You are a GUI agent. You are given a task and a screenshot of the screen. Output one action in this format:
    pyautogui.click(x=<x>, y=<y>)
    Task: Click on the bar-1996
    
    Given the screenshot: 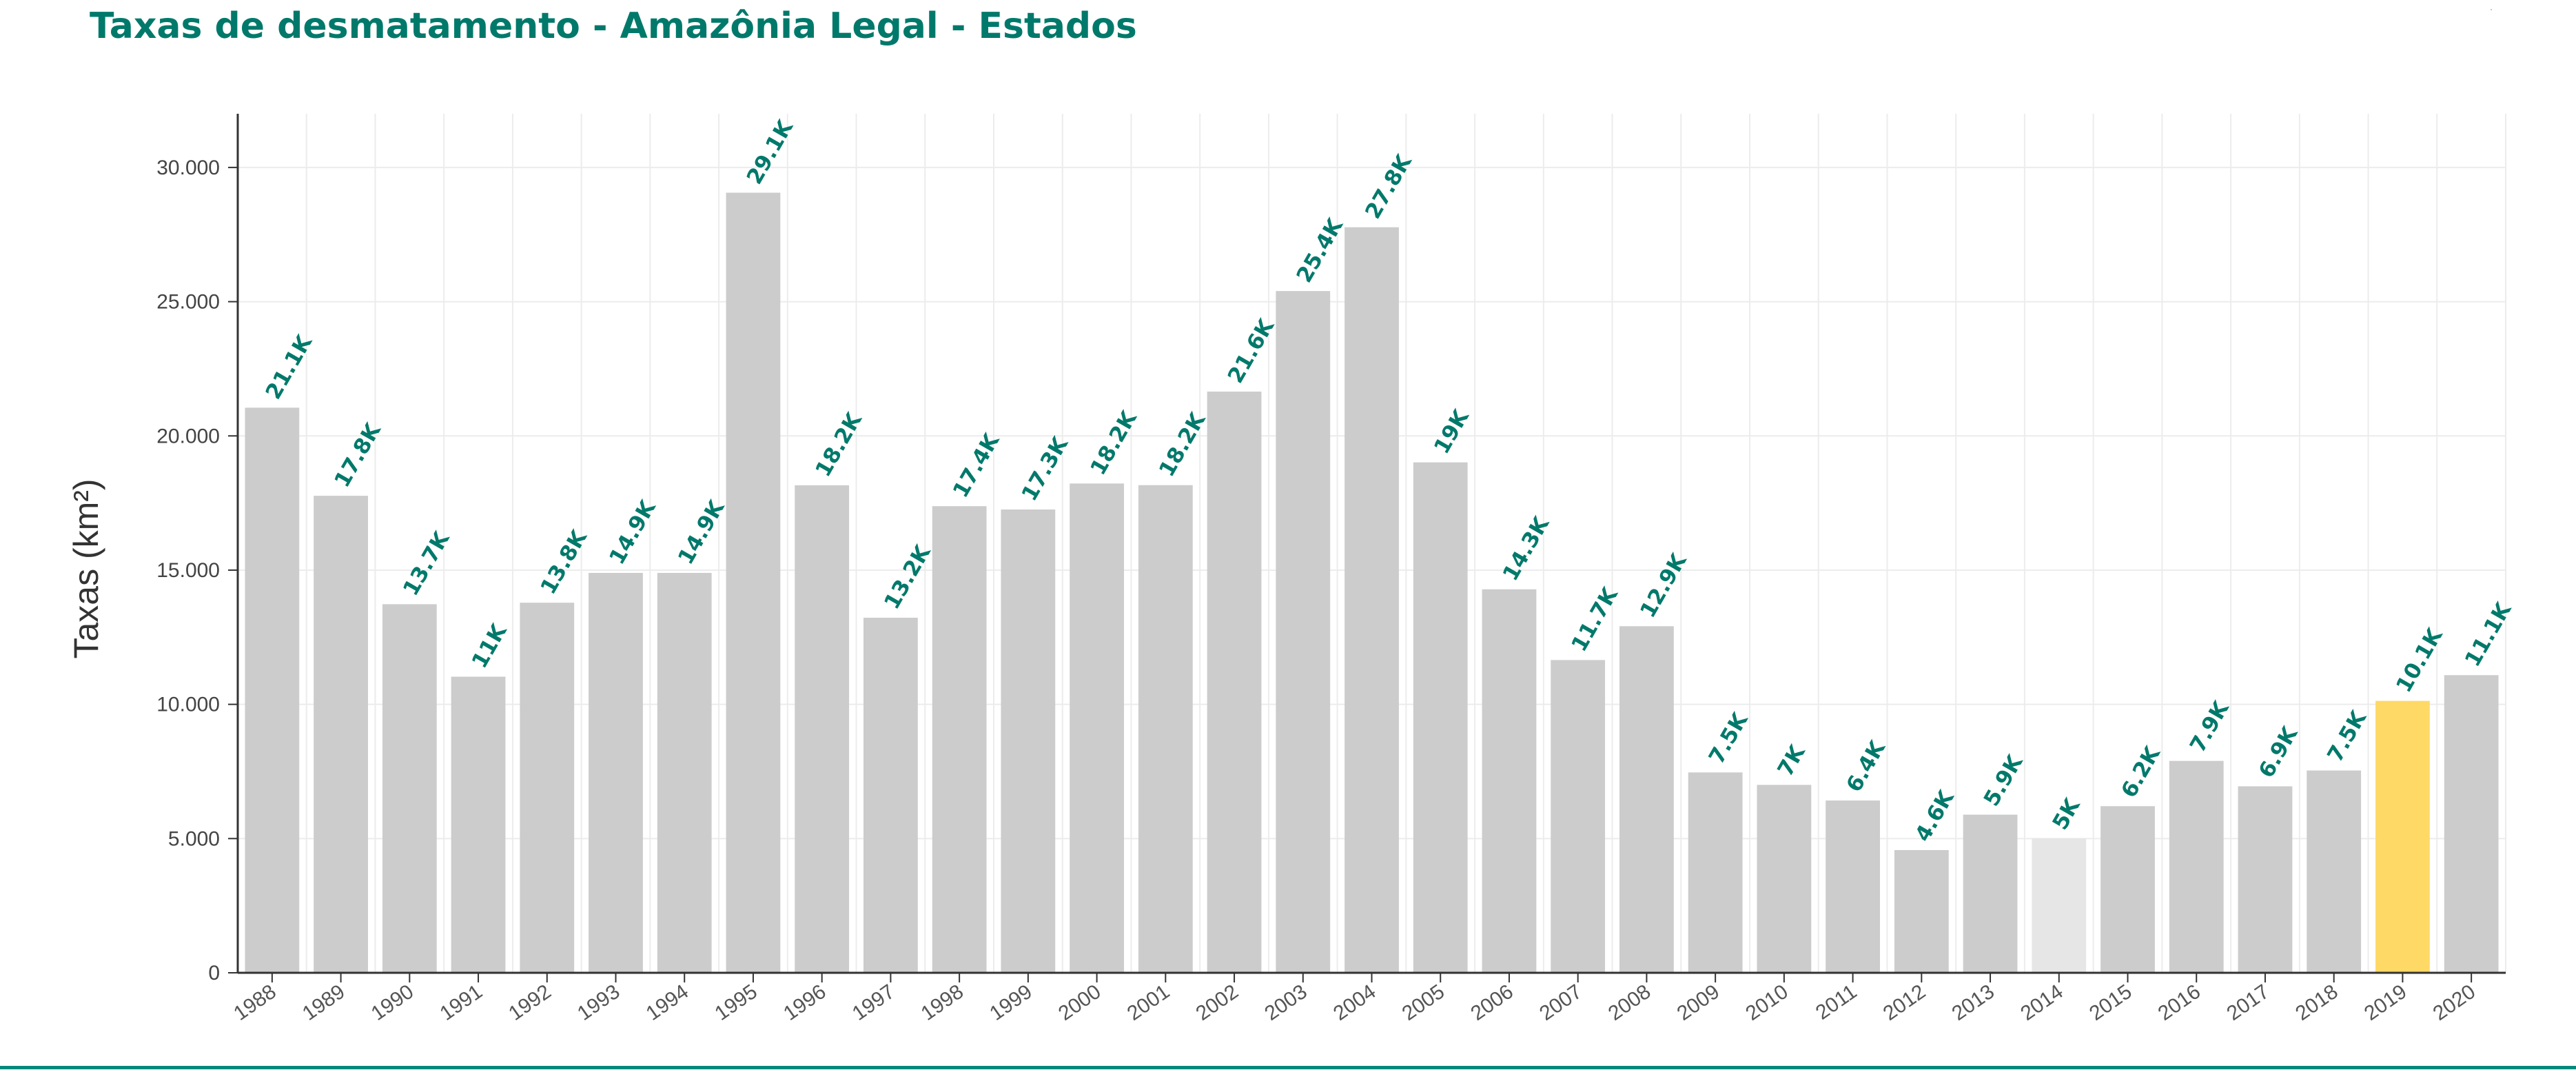 What is the action you would take?
    pyautogui.click(x=822, y=729)
    